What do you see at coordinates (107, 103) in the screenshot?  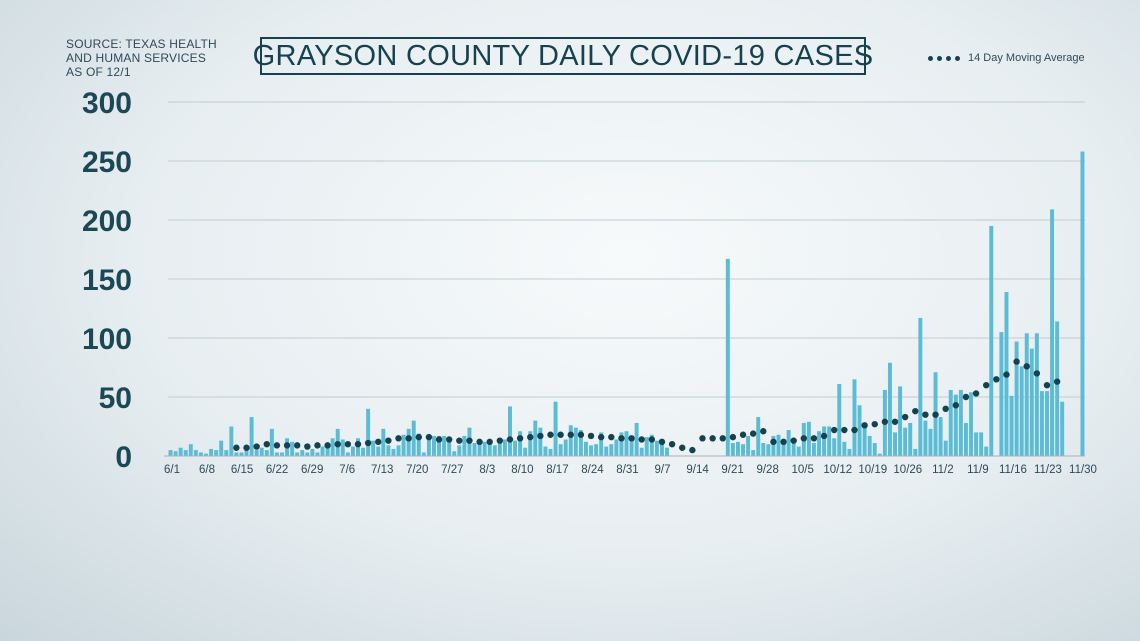 I see `y-tick-label: 300` at bounding box center [107, 103].